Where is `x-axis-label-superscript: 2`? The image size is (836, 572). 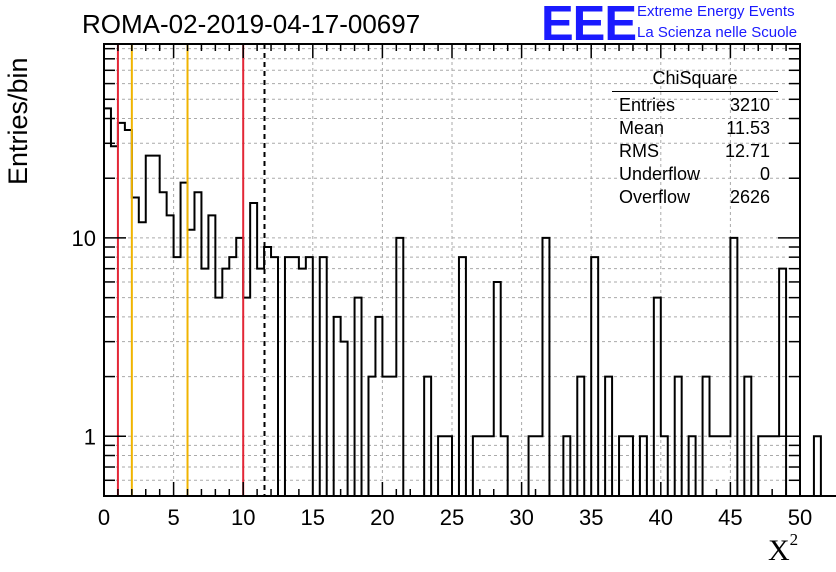
x-axis-label-superscript: 2 is located at coordinates (794, 539).